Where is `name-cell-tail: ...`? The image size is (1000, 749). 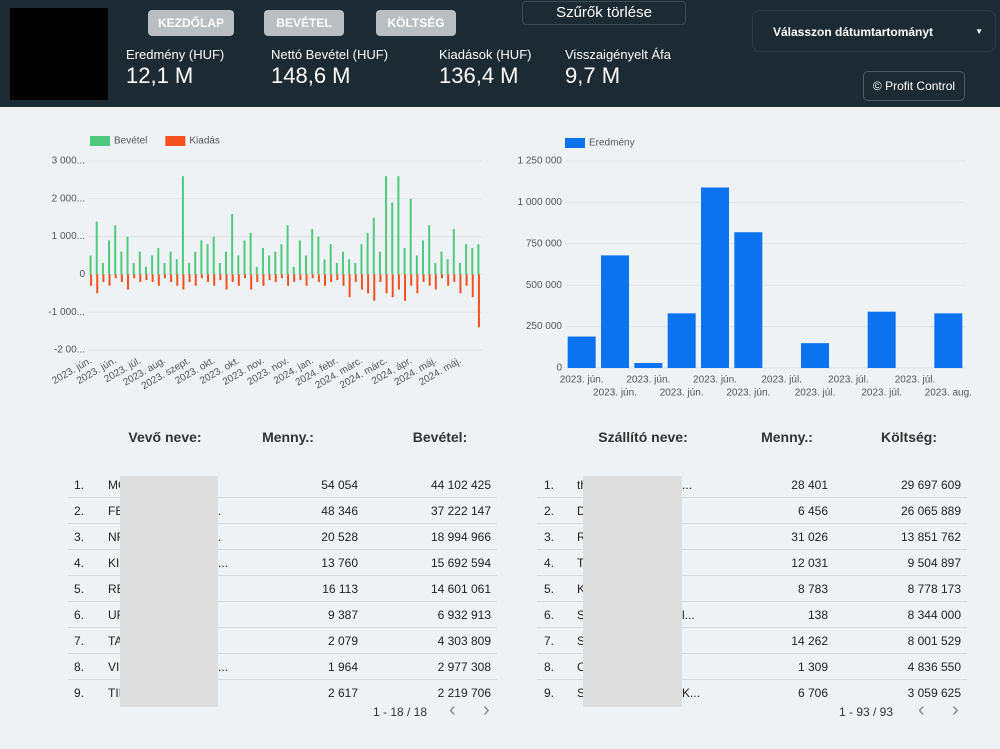
name-cell-tail: ... is located at coordinates (223, 563).